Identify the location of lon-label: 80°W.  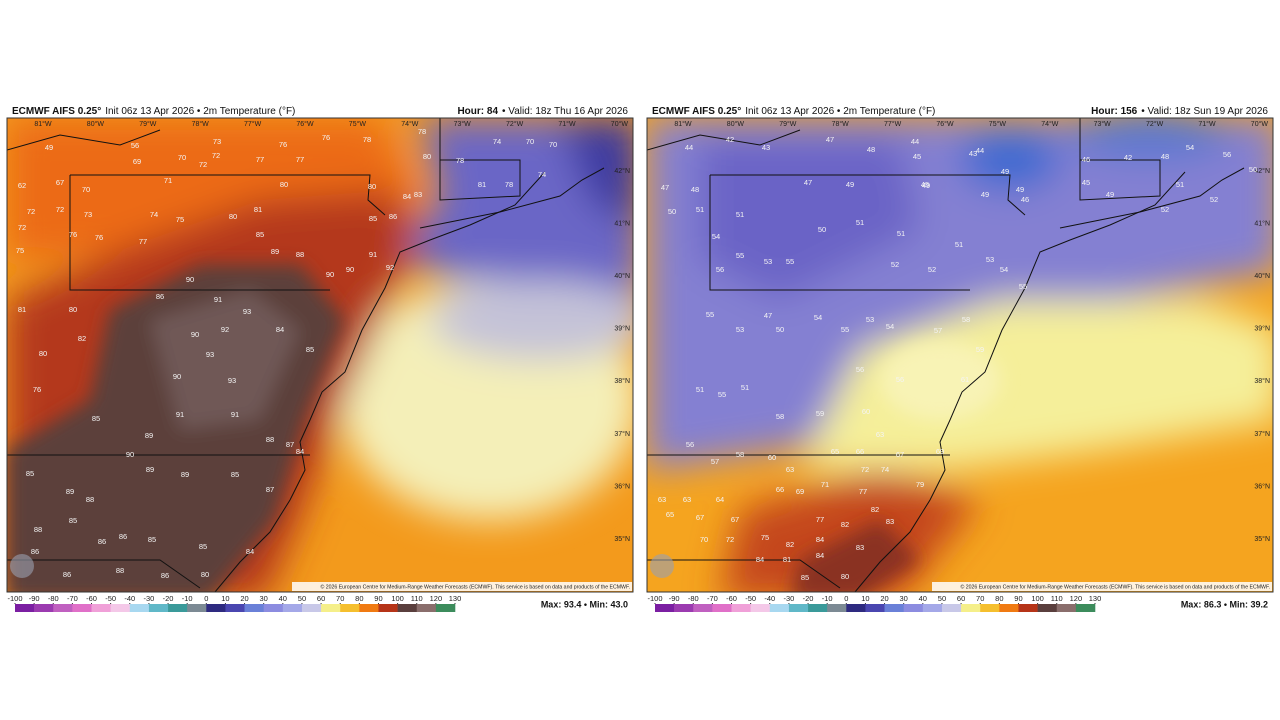
(96, 124).